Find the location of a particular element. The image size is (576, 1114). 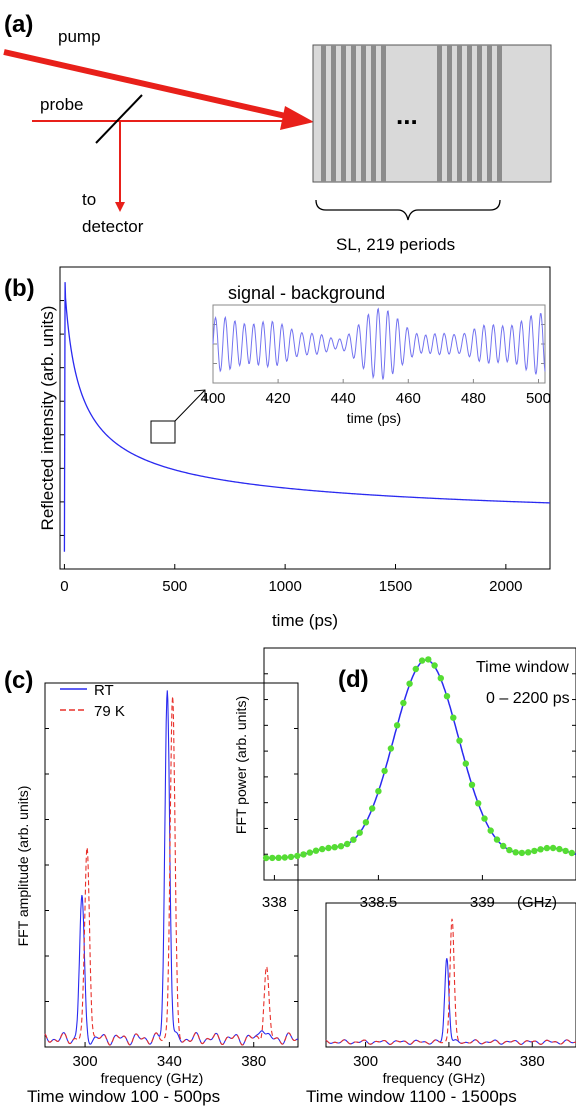

caption-c: Time window 100 - 500ps is located at coordinates (123, 1096).